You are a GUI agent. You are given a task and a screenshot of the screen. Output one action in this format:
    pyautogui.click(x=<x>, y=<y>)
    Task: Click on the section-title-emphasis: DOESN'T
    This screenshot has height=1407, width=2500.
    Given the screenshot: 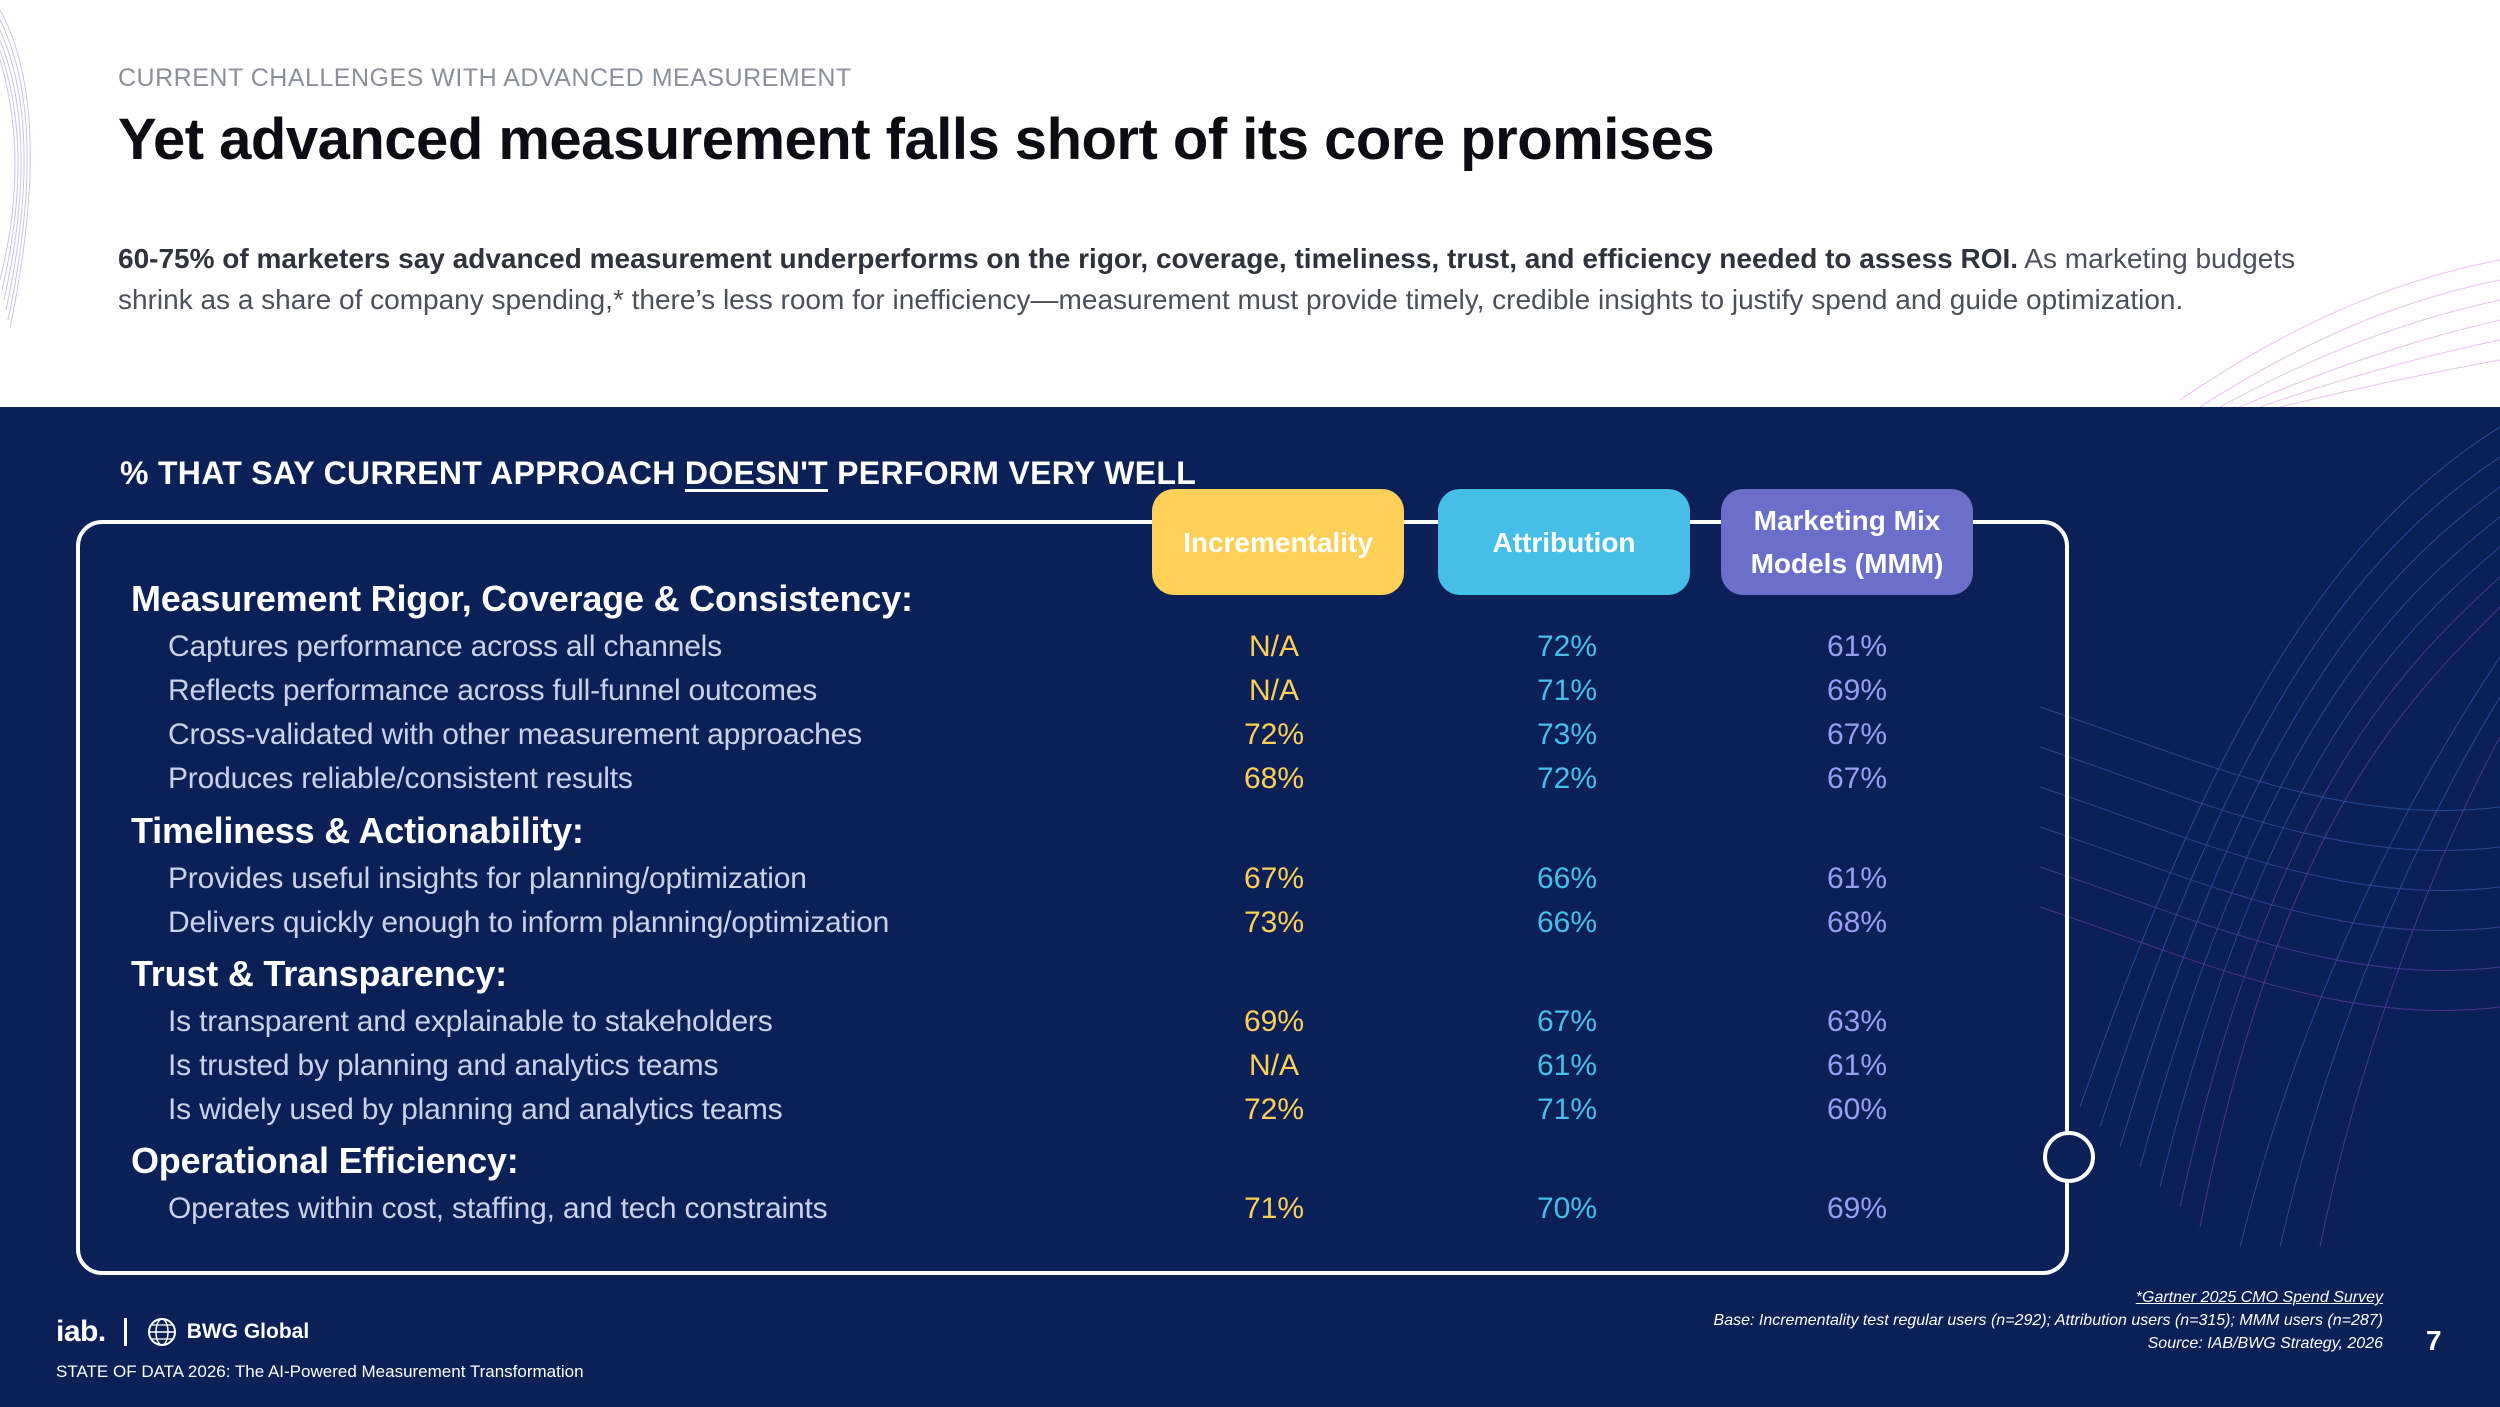 What is the action you would take?
    pyautogui.click(x=756, y=473)
    